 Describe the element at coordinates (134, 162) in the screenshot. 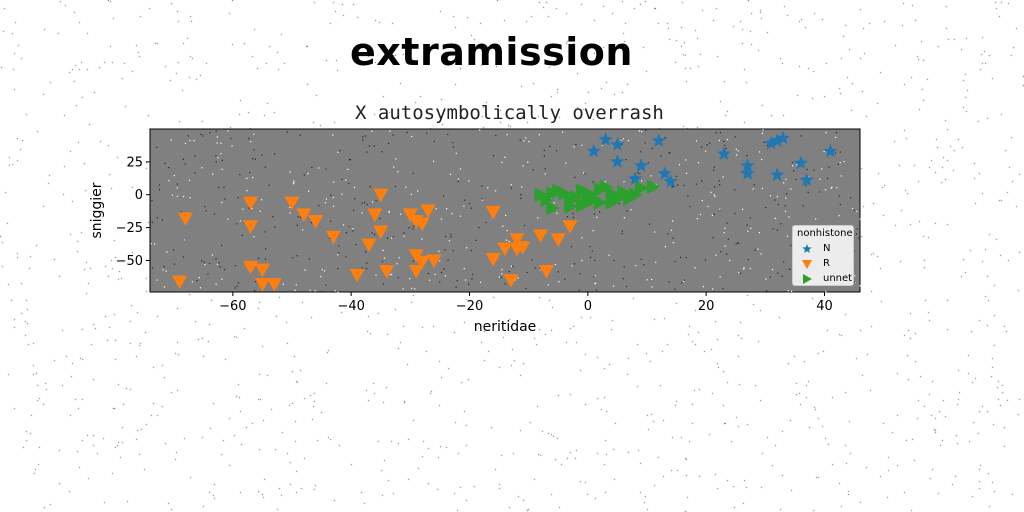

I see `y-tick-label: 25` at that location.